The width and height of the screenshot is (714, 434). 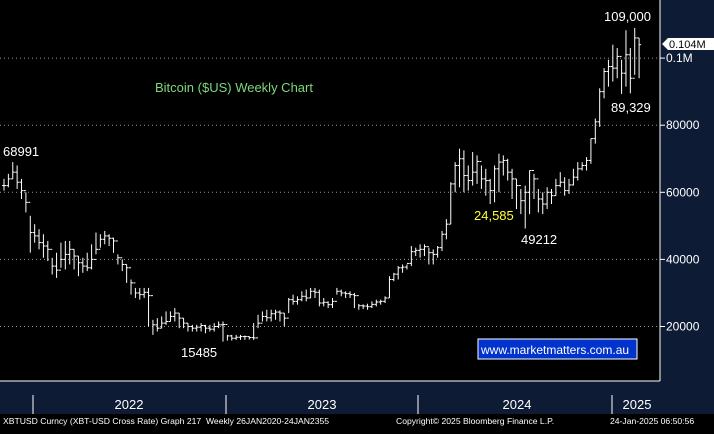 What do you see at coordinates (683, 192) in the screenshot?
I see `y-tick-label: 60000` at bounding box center [683, 192].